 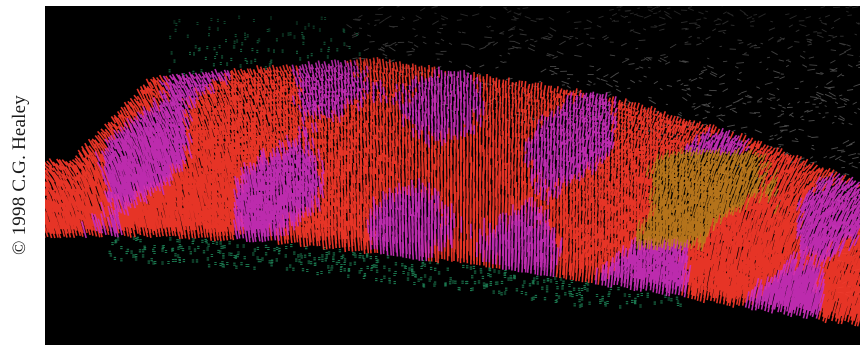 I want to click on copyright-credit: © 1998 C.G. Healey, so click(x=19, y=175).